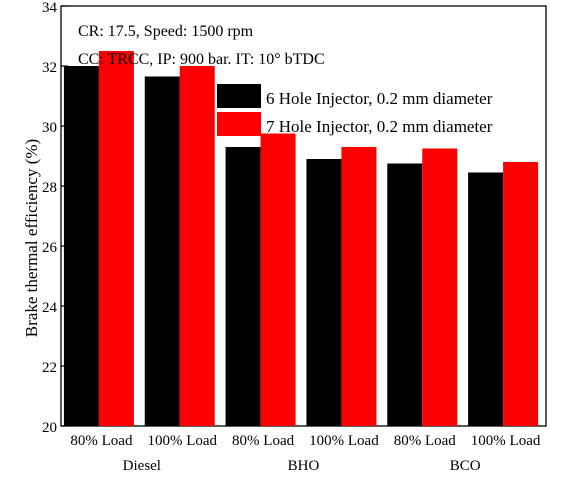 The height and width of the screenshot is (479, 564). What do you see at coordinates (50, 308) in the screenshot?
I see `y-tick-label: 24` at bounding box center [50, 308].